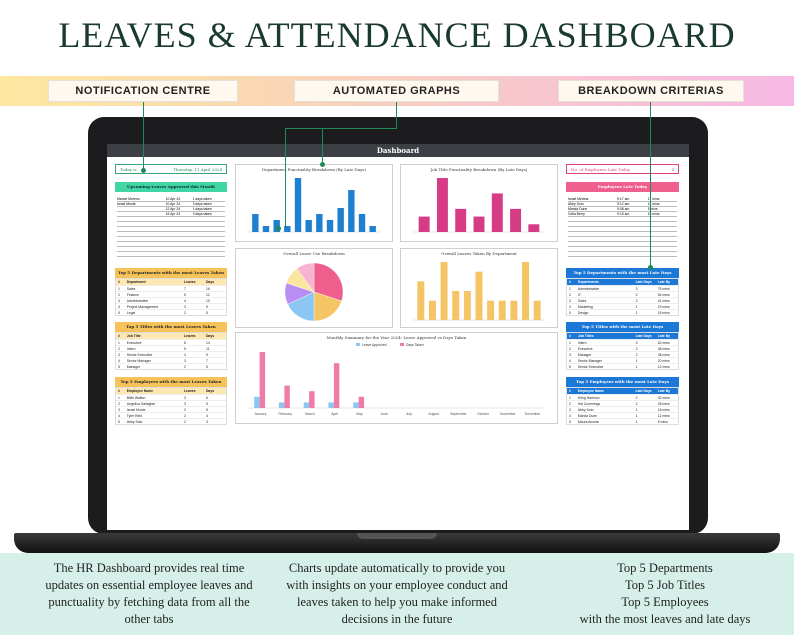  What do you see at coordinates (622, 348) in the screenshot?
I see `table-row: 2 Executive 2 48 mins` at bounding box center [622, 348].